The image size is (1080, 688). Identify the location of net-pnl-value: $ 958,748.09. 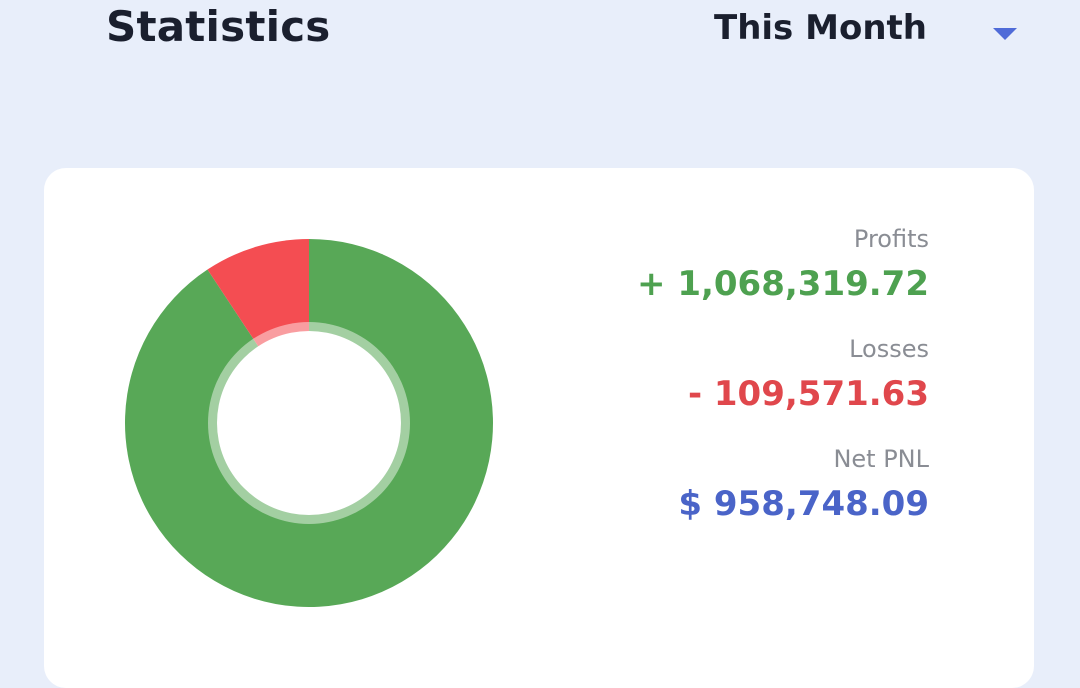
(803, 504).